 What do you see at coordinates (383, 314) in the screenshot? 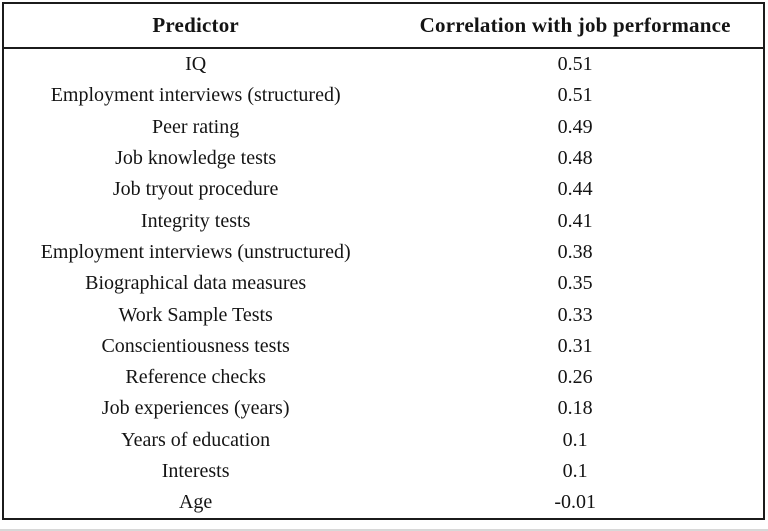
I see `table-row: Work Sample Tests 0.33` at bounding box center [383, 314].